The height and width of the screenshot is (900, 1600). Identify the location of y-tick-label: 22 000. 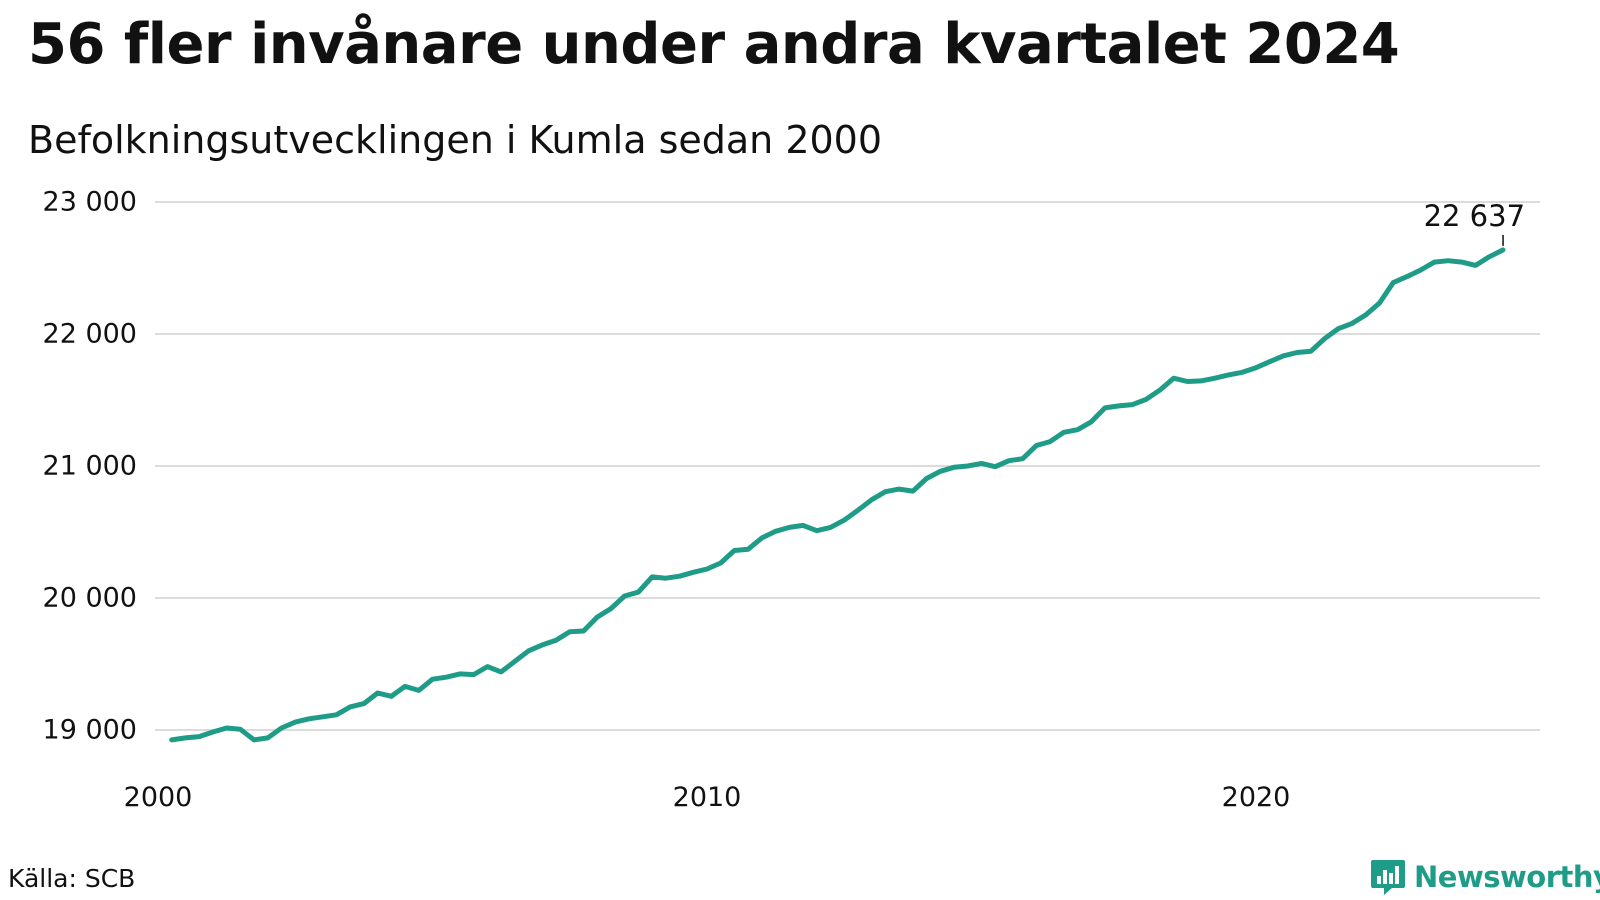
(90, 334).